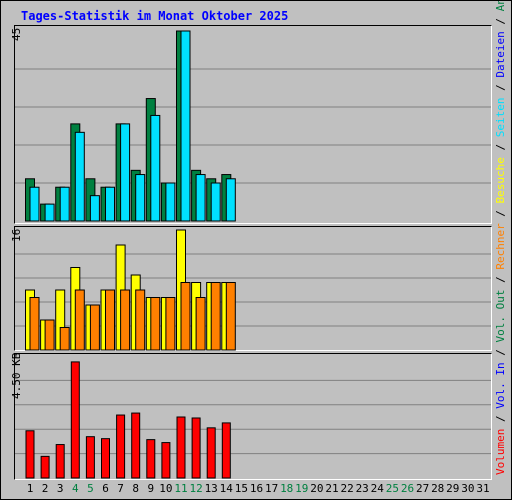 The image size is (512, 500). Describe the element at coordinates (30, 488) in the screenshot. I see `x-tick-label: 1` at that location.